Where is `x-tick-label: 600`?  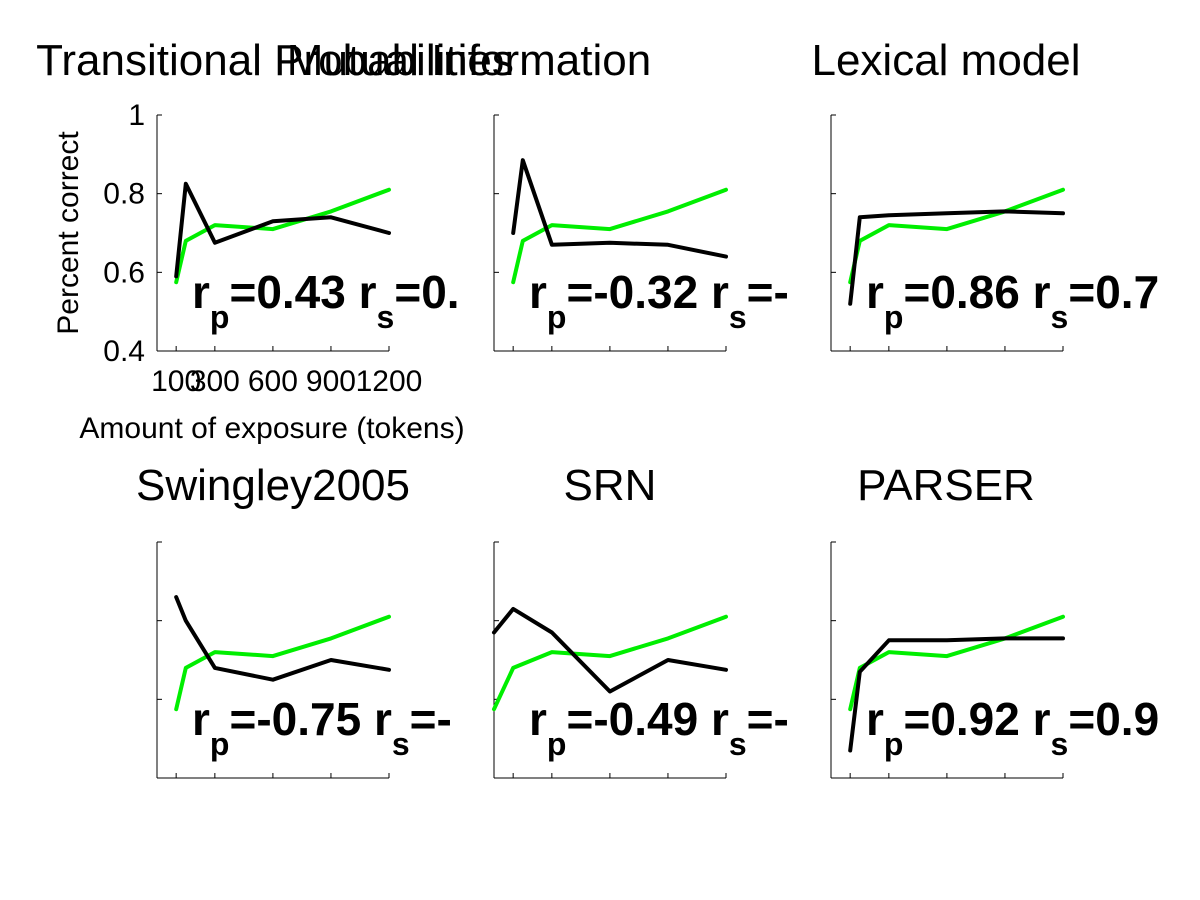 x-tick-label: 600 is located at coordinates (273, 381).